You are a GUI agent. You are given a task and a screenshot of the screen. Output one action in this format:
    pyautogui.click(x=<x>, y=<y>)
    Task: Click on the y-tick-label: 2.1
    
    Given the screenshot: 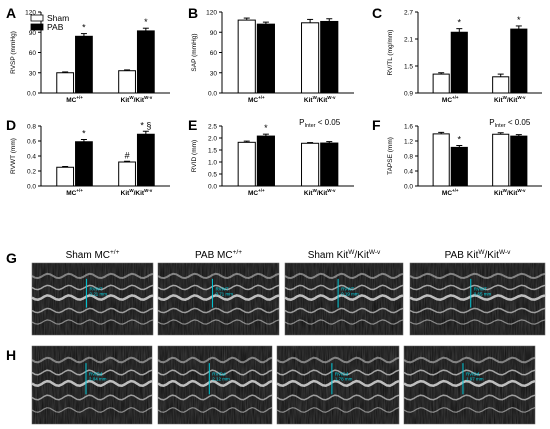 What is the action you would take?
    pyautogui.click(x=408, y=40)
    